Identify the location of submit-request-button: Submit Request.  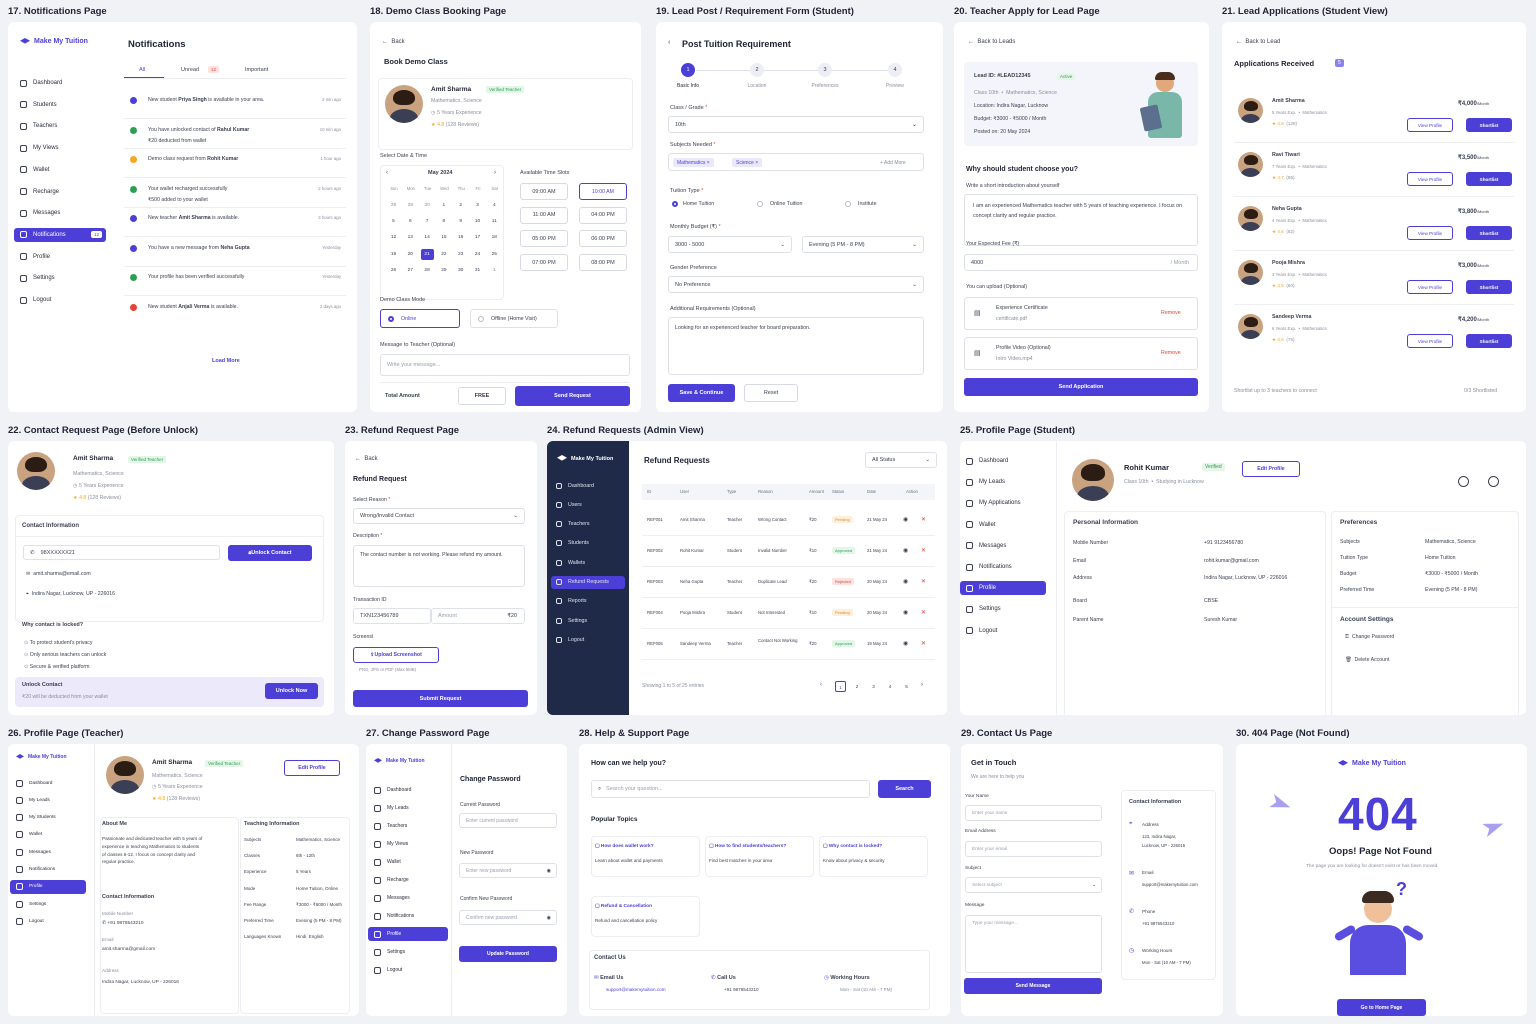
(440, 698).